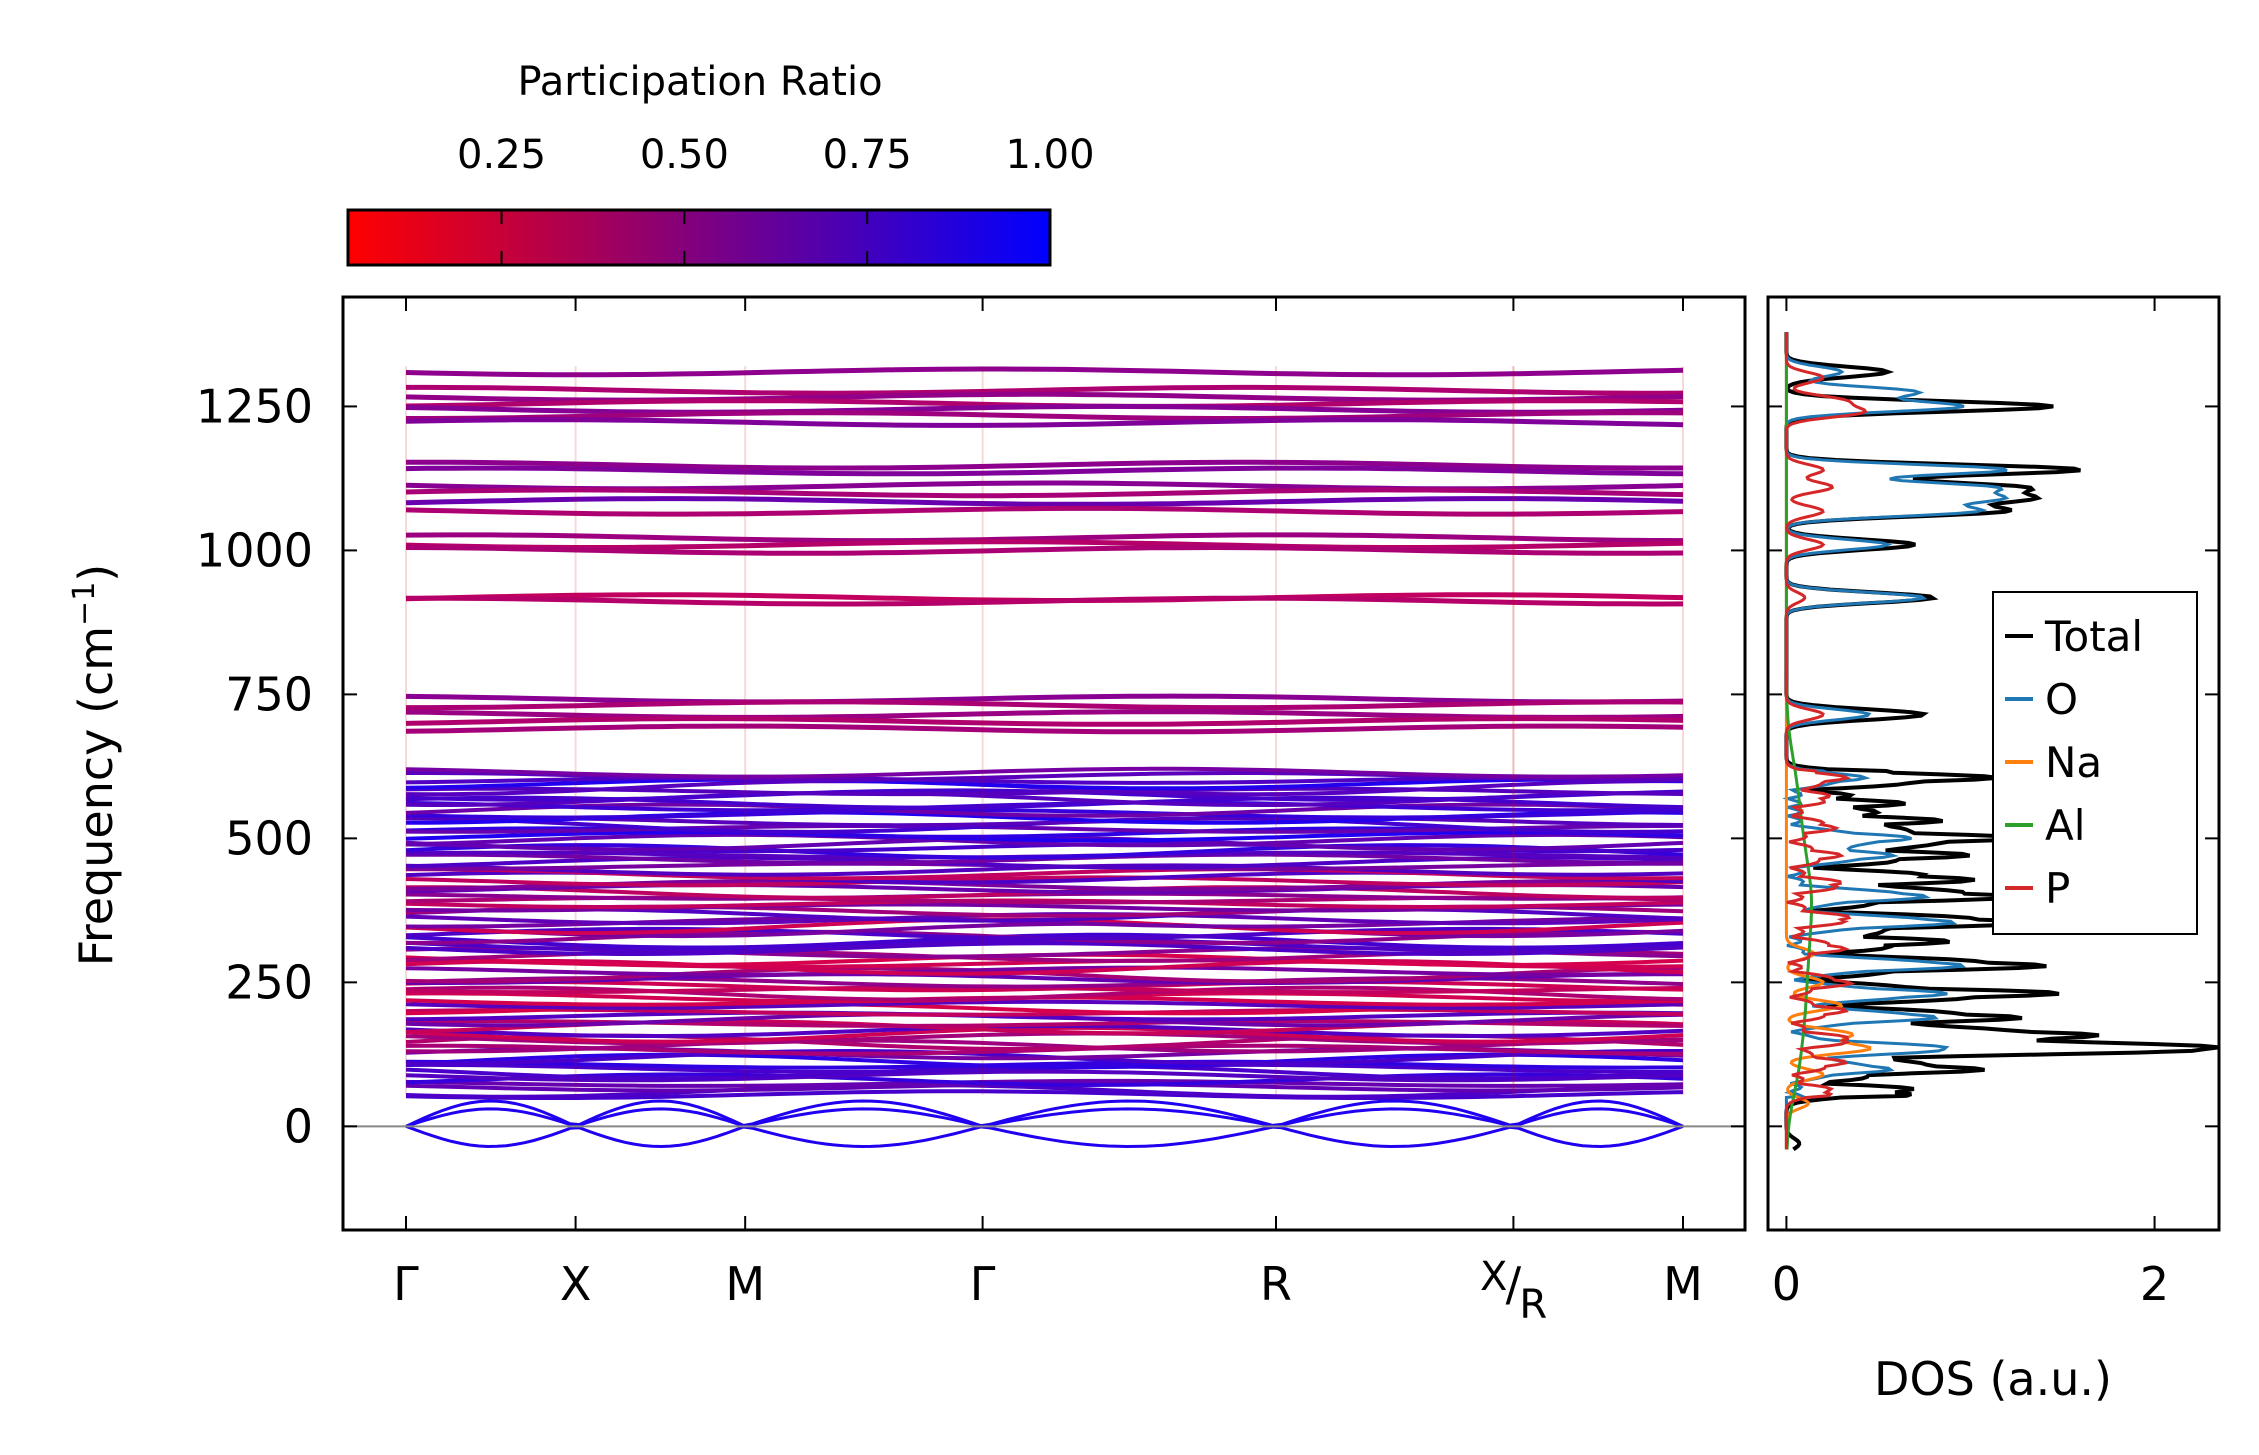  Describe the element at coordinates (1049, 155) in the screenshot. I see `colorbar-tick-label: 1.00` at that location.